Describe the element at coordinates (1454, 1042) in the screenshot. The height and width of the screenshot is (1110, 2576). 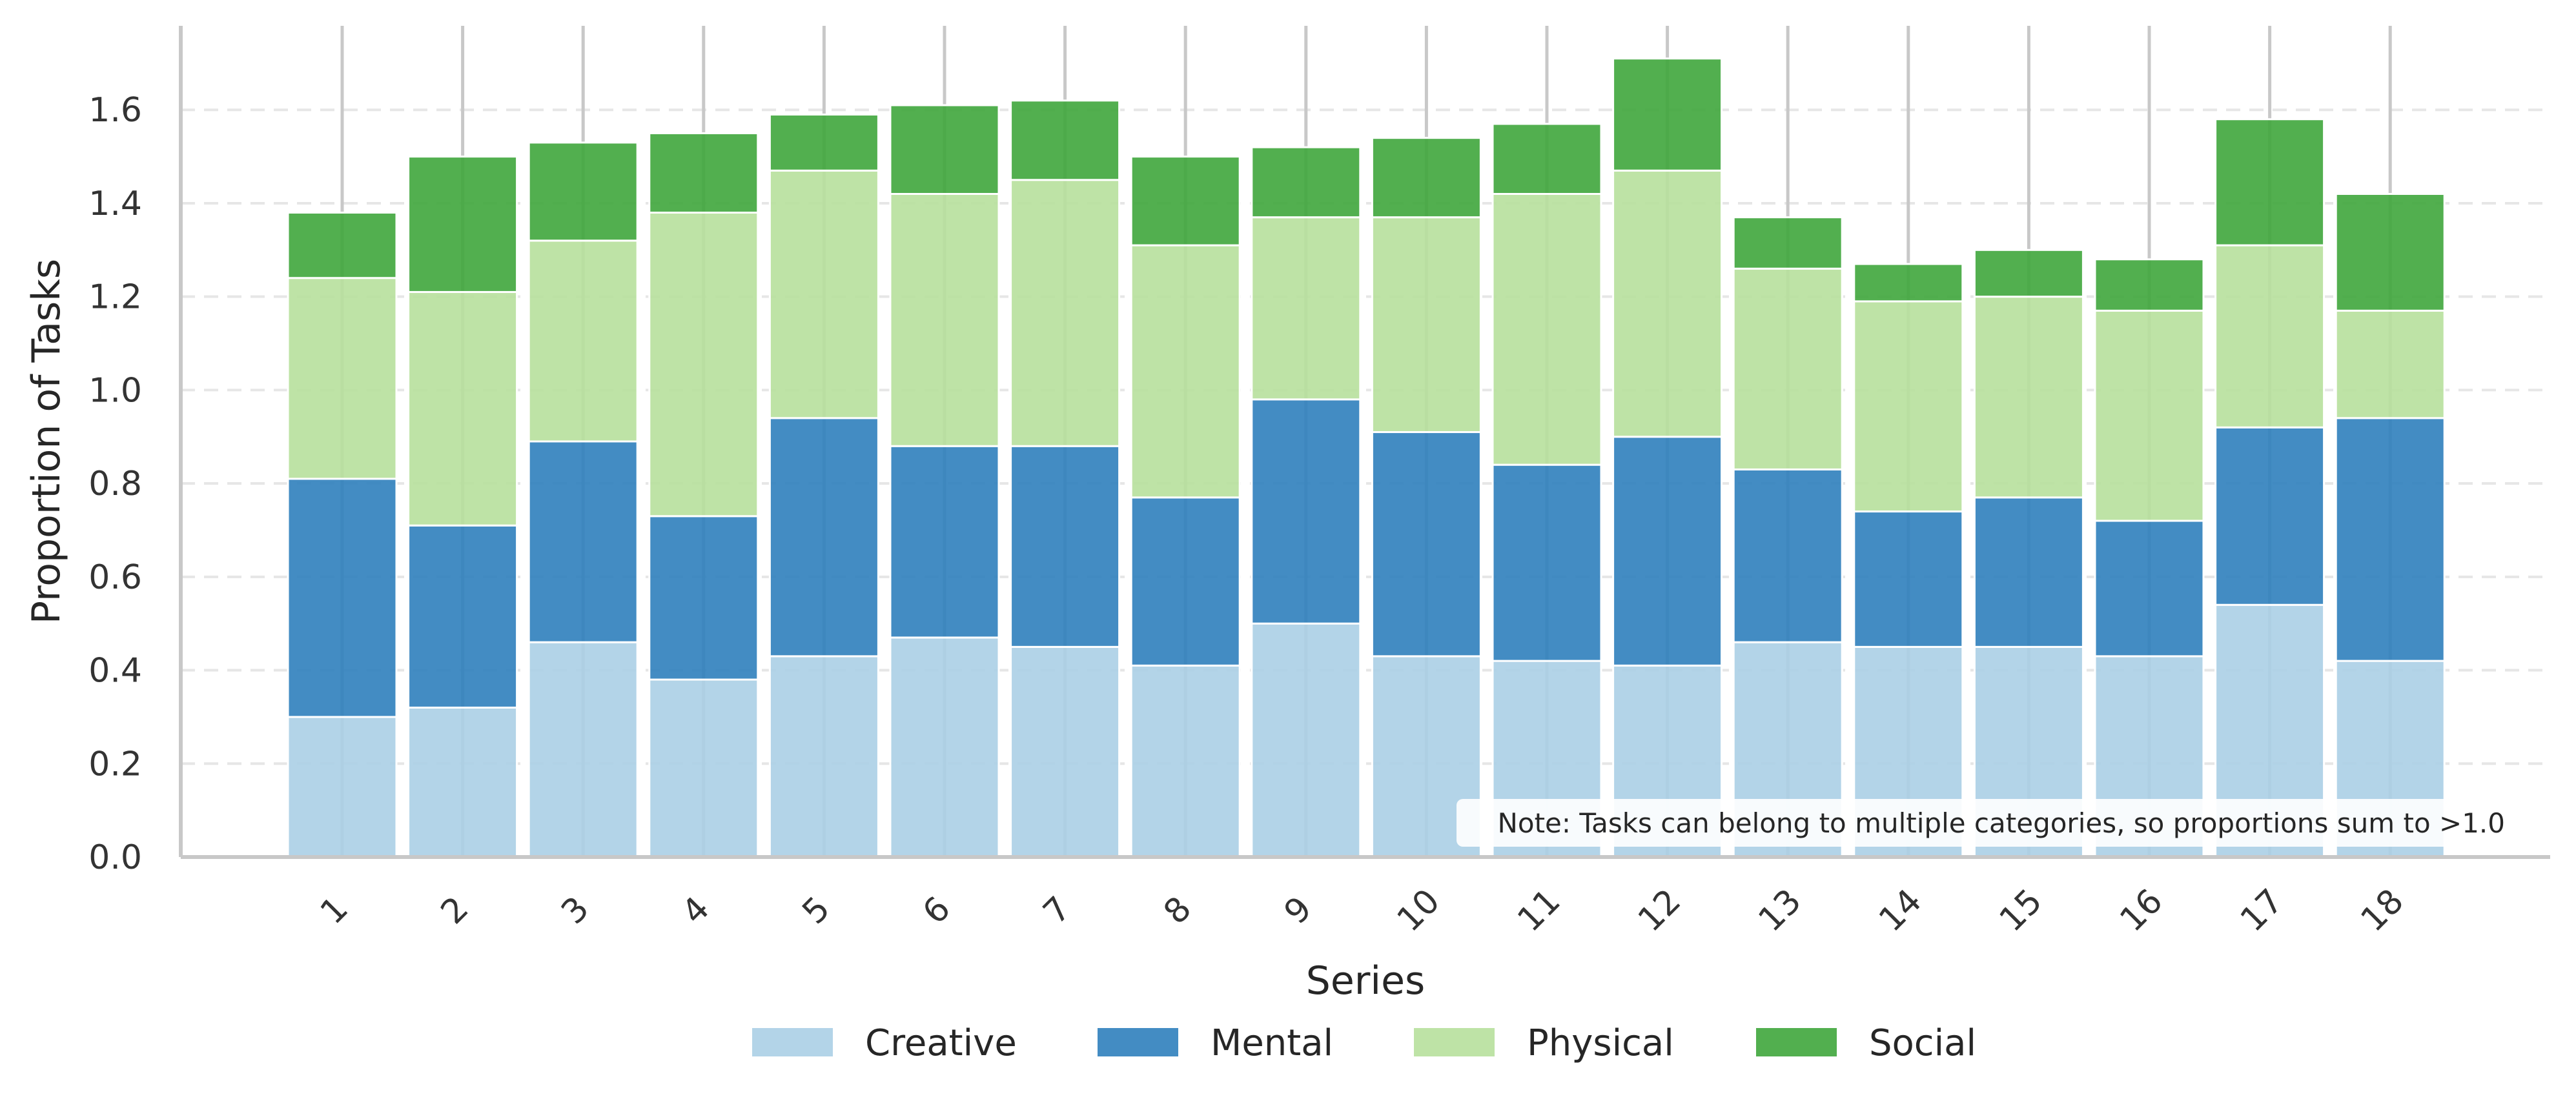
I see `legend-swatch-physical` at that location.